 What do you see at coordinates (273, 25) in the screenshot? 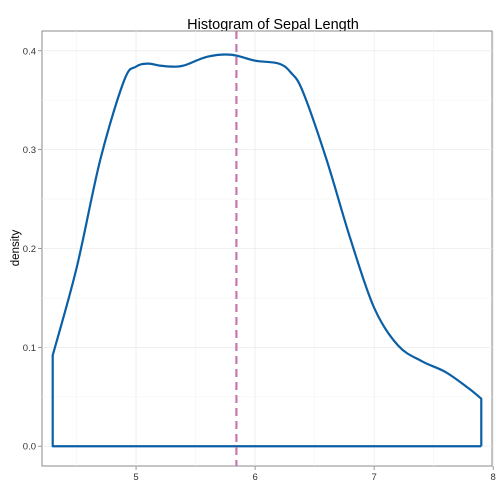
I see `chart-title: Histogram of Sepal Length` at bounding box center [273, 25].